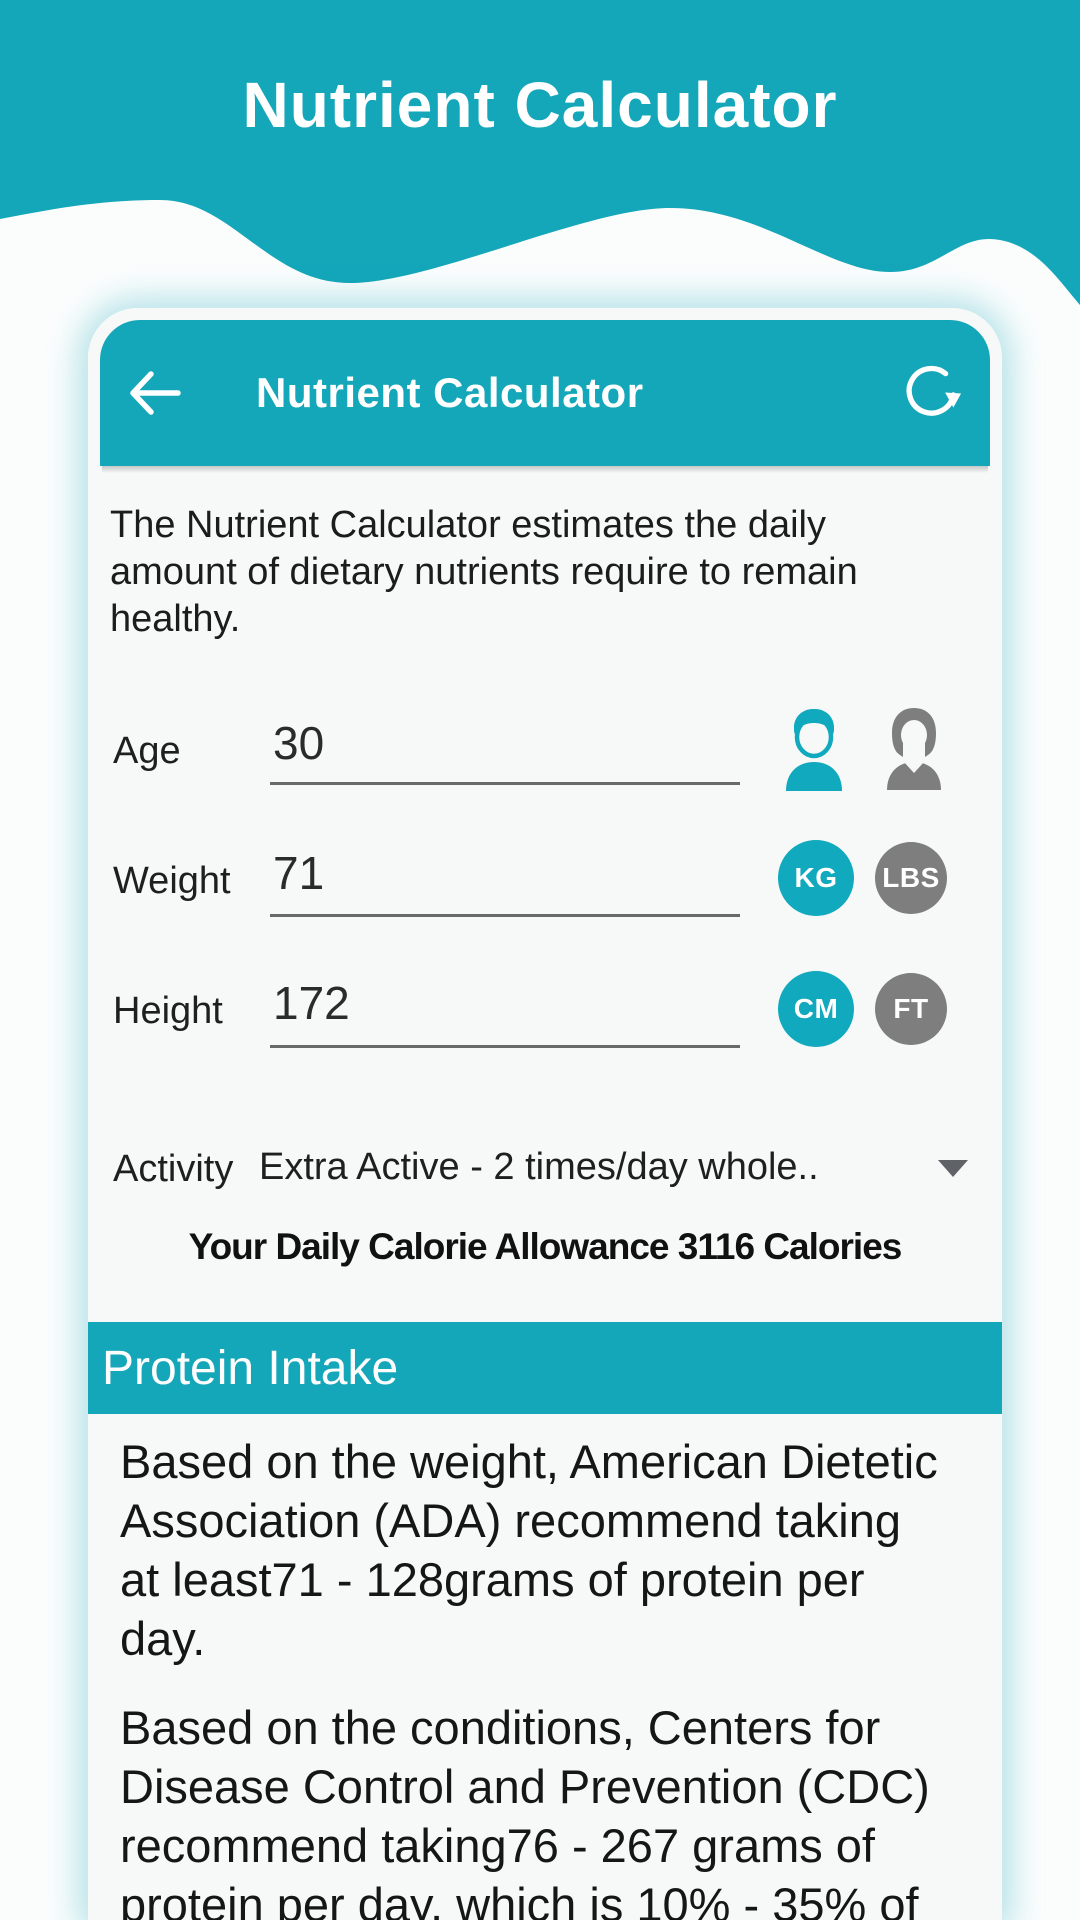 This screenshot has width=1080, height=1920. Describe the element at coordinates (505, 1046) in the screenshot. I see `height-input-underline` at that location.